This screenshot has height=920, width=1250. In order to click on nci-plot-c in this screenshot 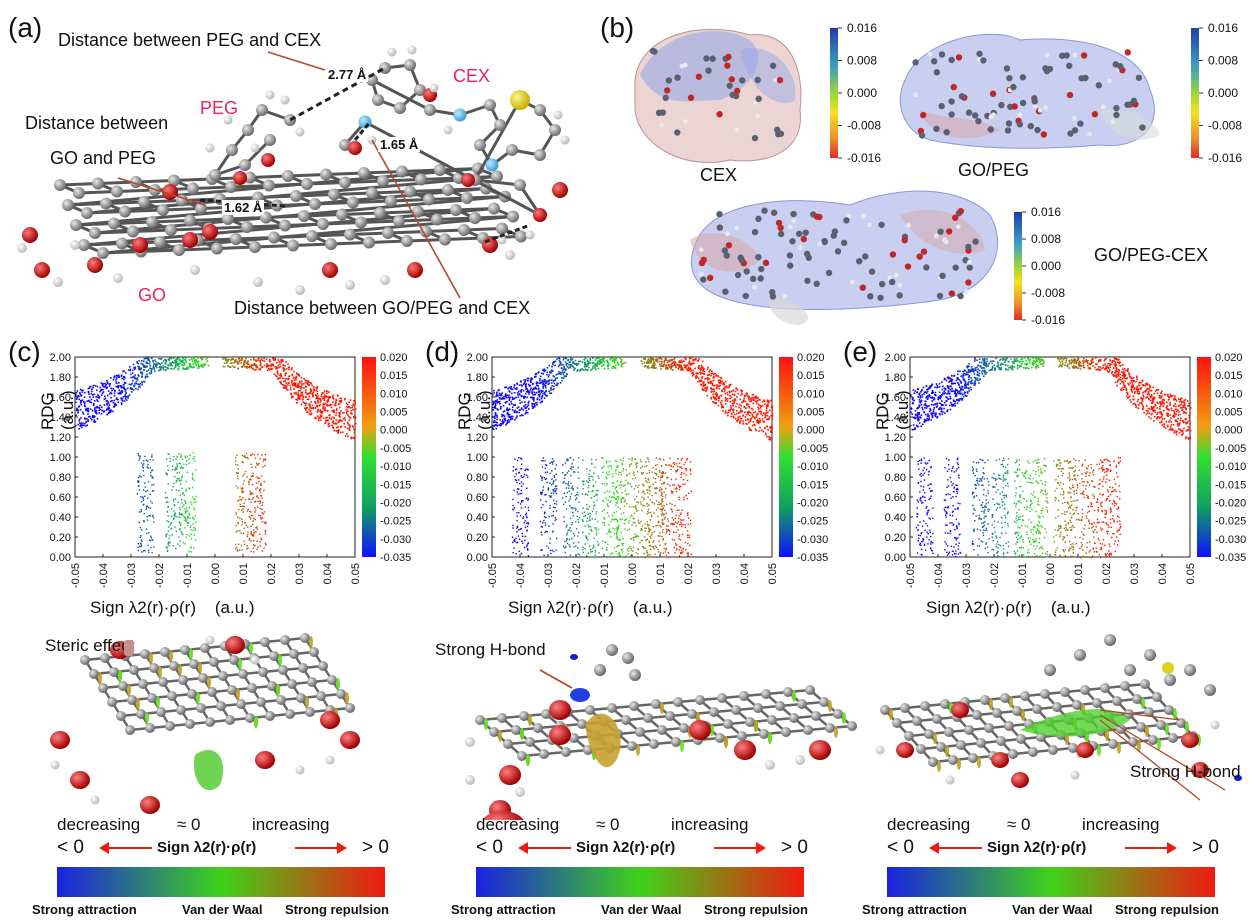, I will do `click(205, 723)`.